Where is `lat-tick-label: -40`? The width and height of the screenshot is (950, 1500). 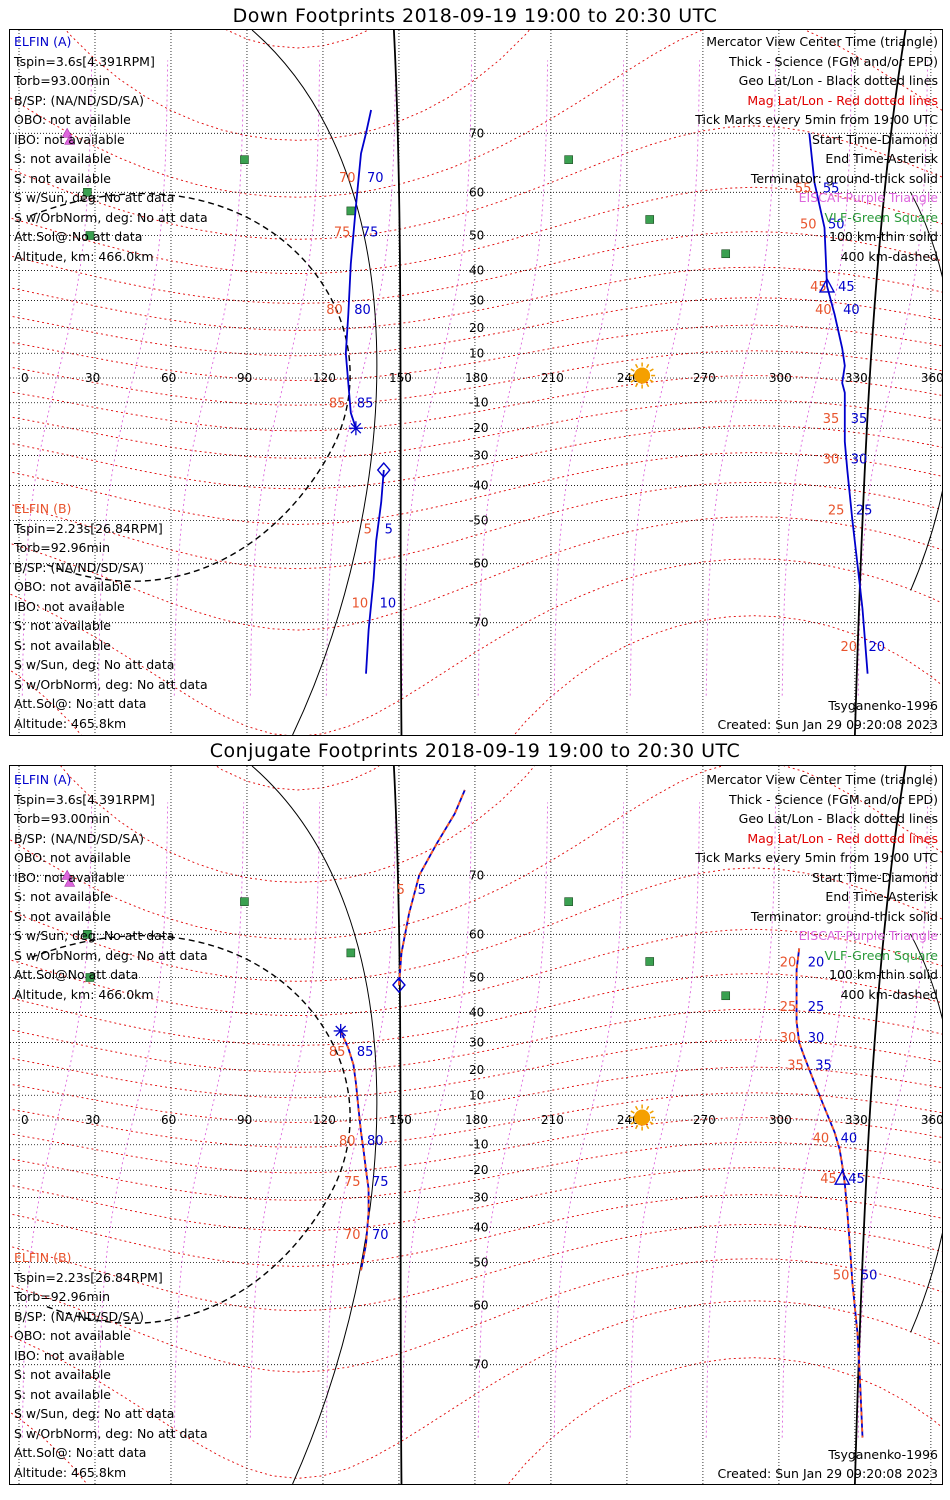 lat-tick-label: -40 is located at coordinates (479, 486).